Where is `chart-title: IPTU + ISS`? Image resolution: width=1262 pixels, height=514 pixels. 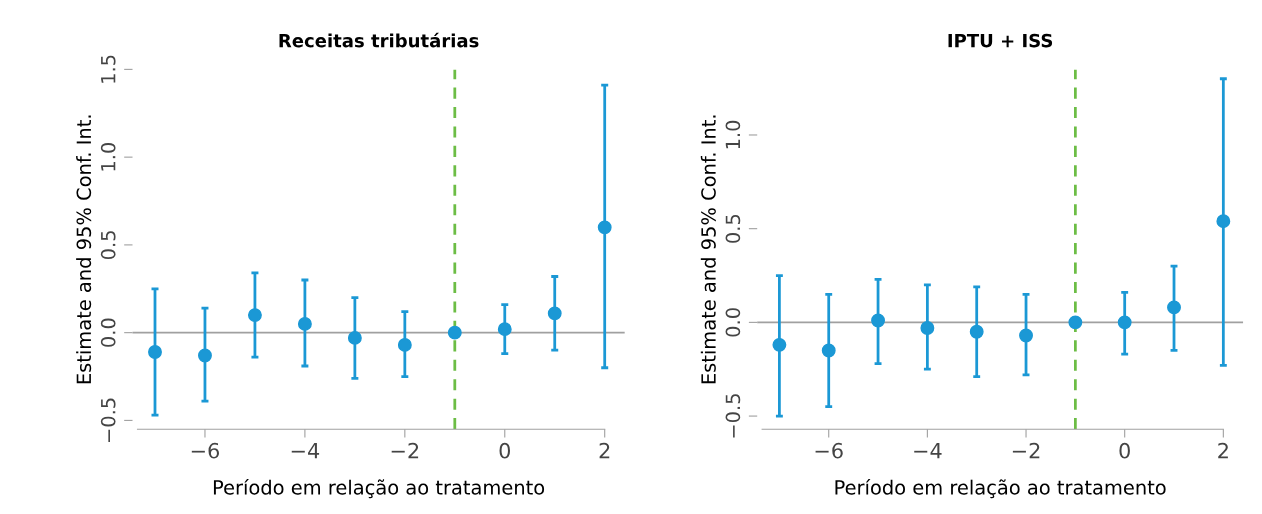
chart-title: IPTU + ISS is located at coordinates (1000, 40).